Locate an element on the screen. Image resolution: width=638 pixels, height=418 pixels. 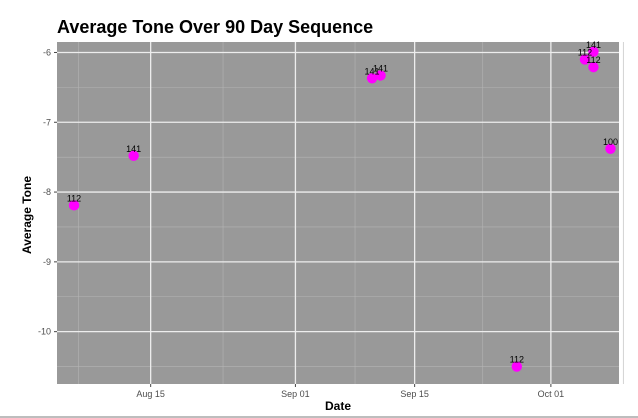
x-axis-label: Date is located at coordinates (337, 406).